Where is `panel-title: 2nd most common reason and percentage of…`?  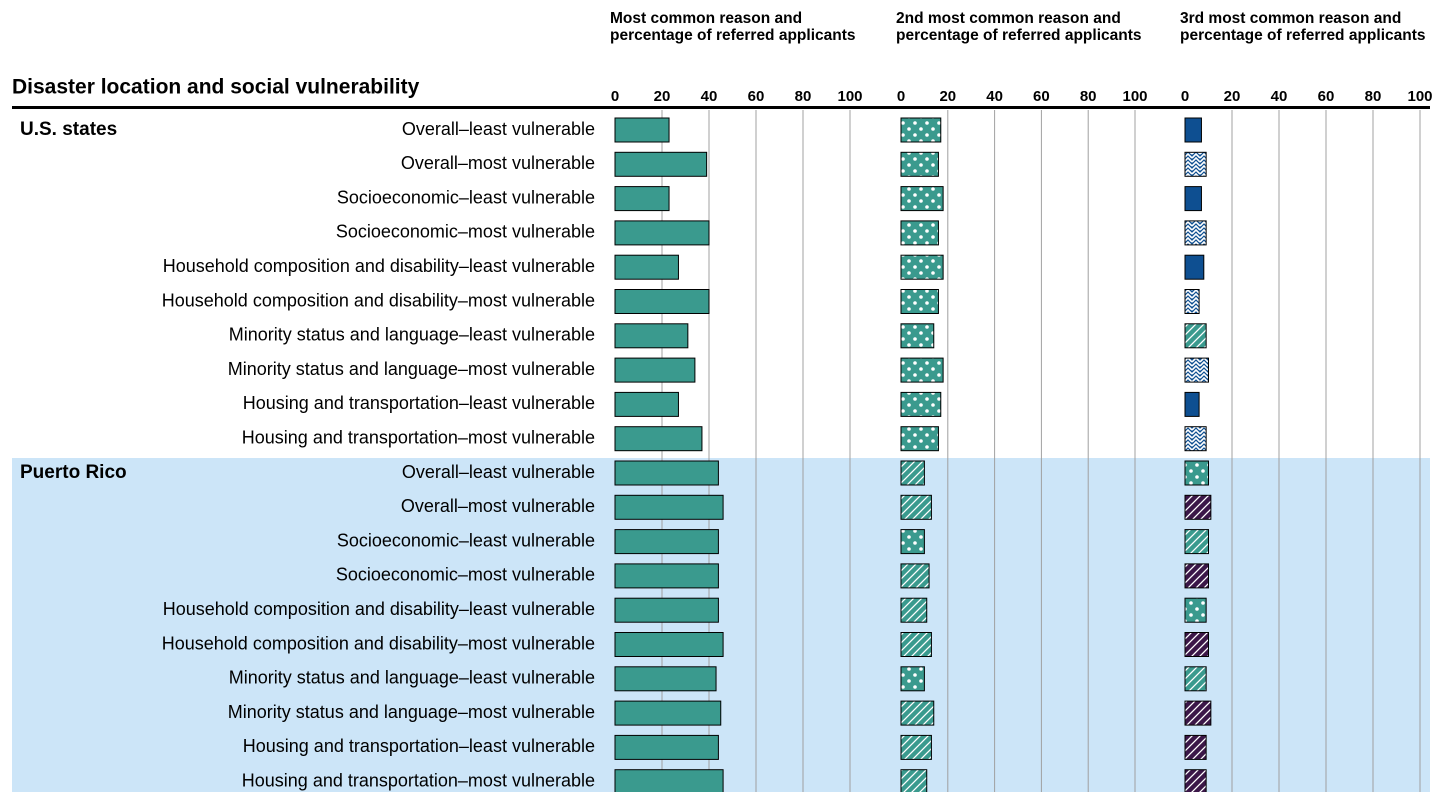
panel-title: 2nd most common reason and percentage of… is located at coordinates (1019, 27).